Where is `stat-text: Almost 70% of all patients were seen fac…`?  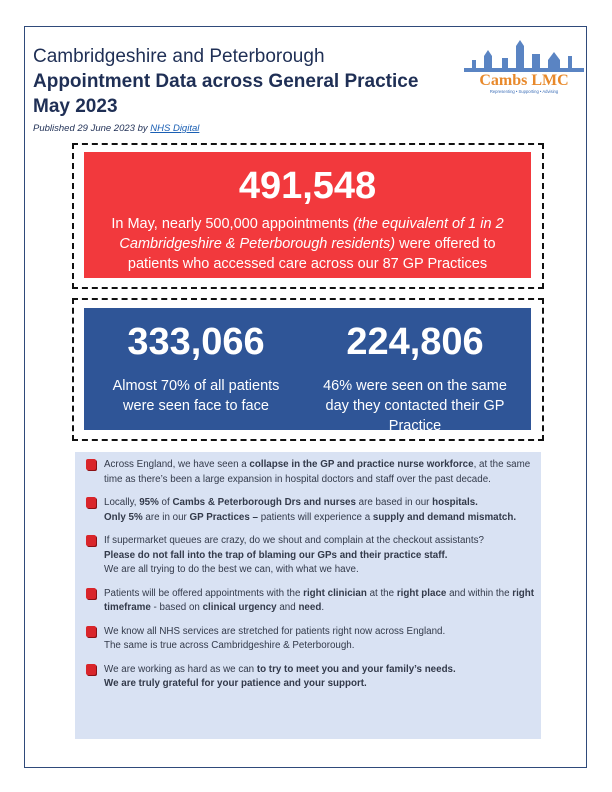 stat-text: Almost 70% of all patients were seen fac… is located at coordinates (196, 396).